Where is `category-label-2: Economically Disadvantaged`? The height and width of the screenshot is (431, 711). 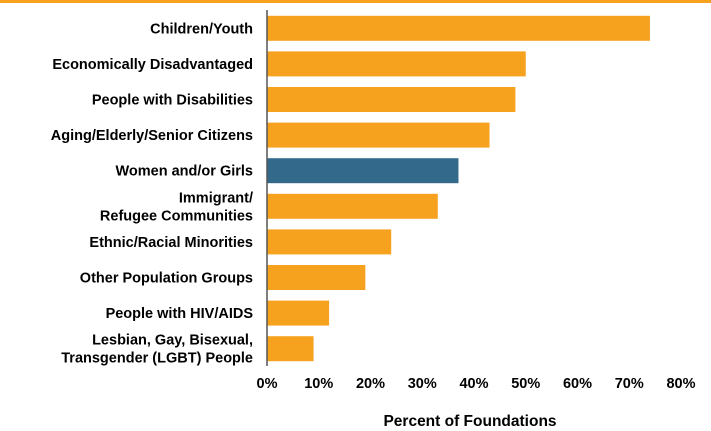
category-label-2: Economically Disadvantaged is located at coordinates (152, 65).